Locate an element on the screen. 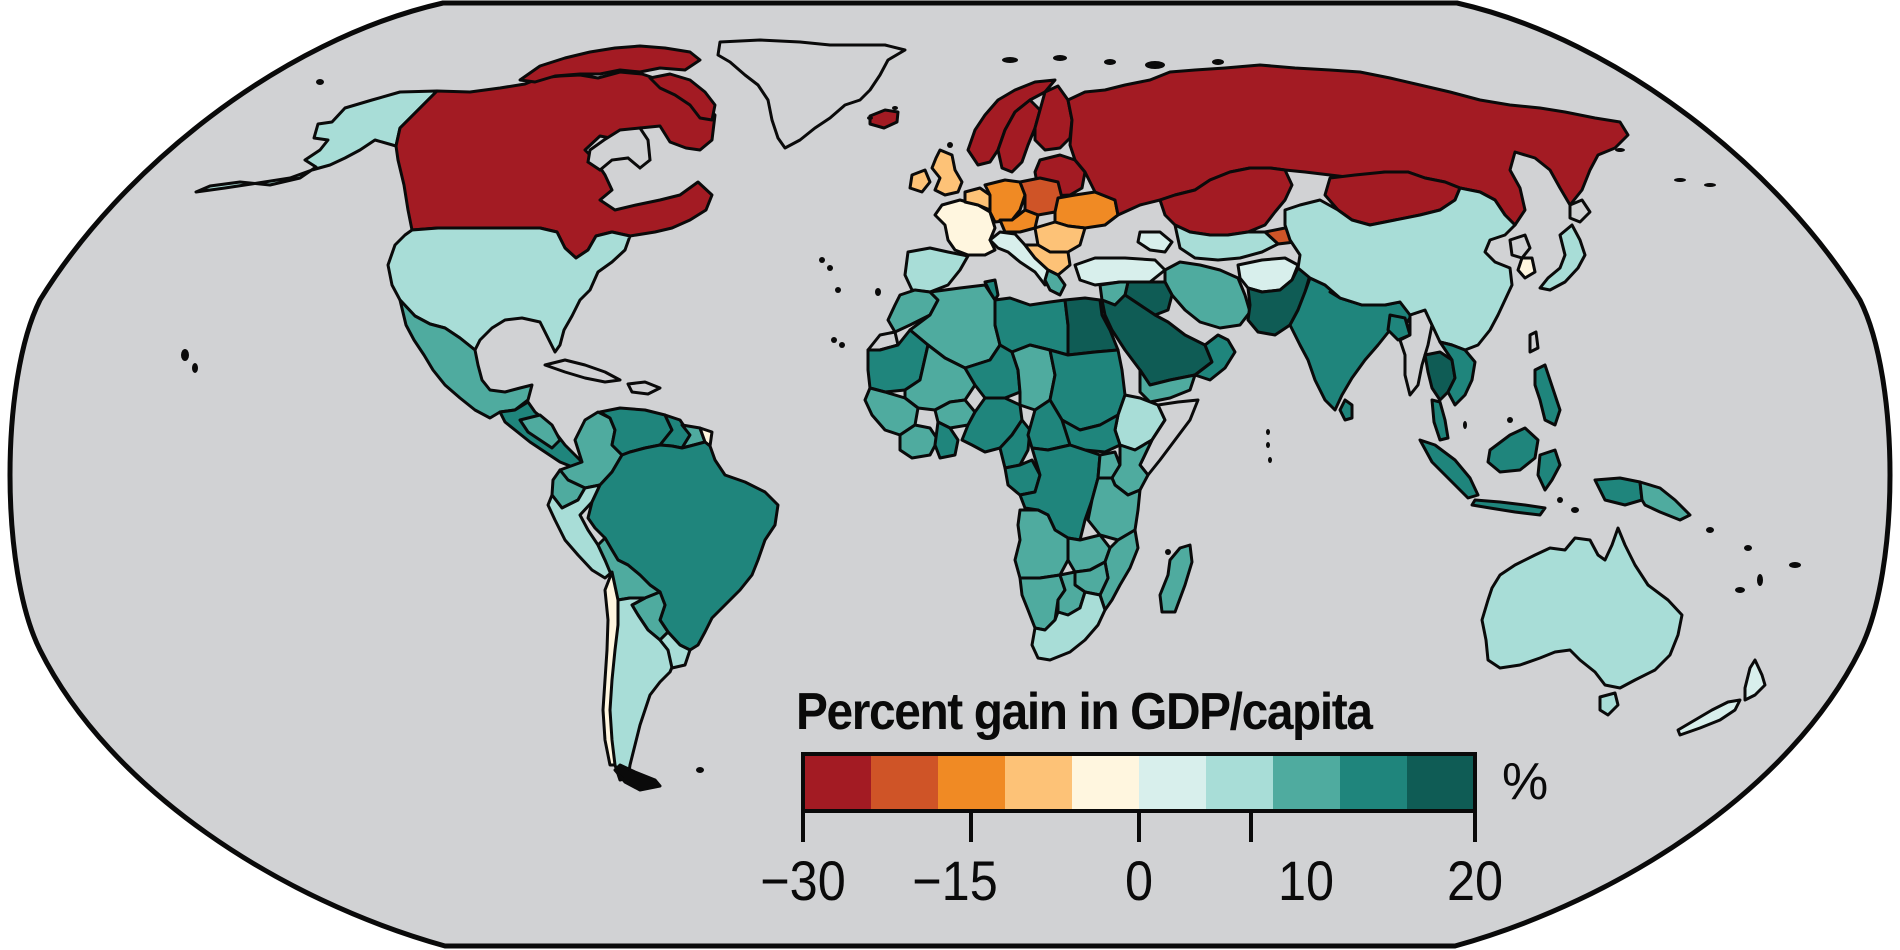  region-tunisia is located at coordinates (991, 290).